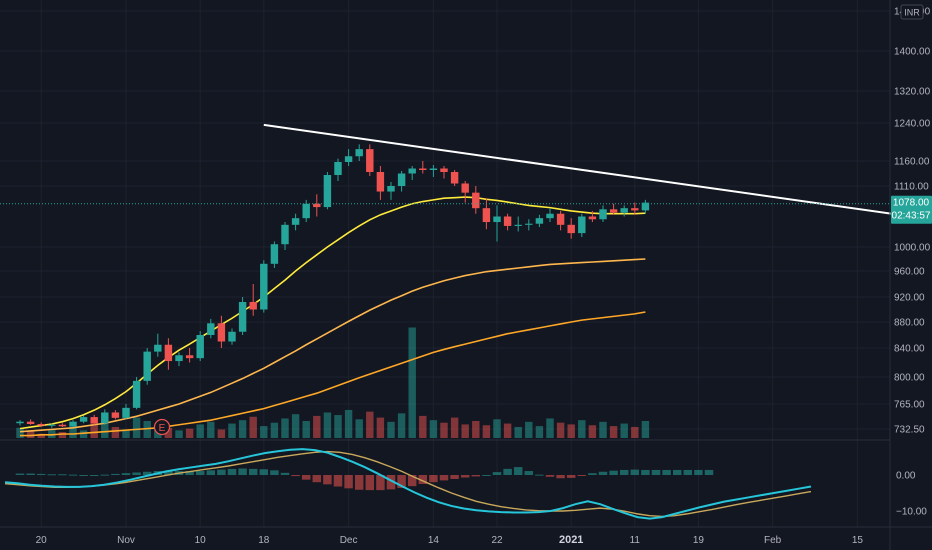  Describe the element at coordinates (912, 12) in the screenshot. I see `currency-badge: INR` at that location.